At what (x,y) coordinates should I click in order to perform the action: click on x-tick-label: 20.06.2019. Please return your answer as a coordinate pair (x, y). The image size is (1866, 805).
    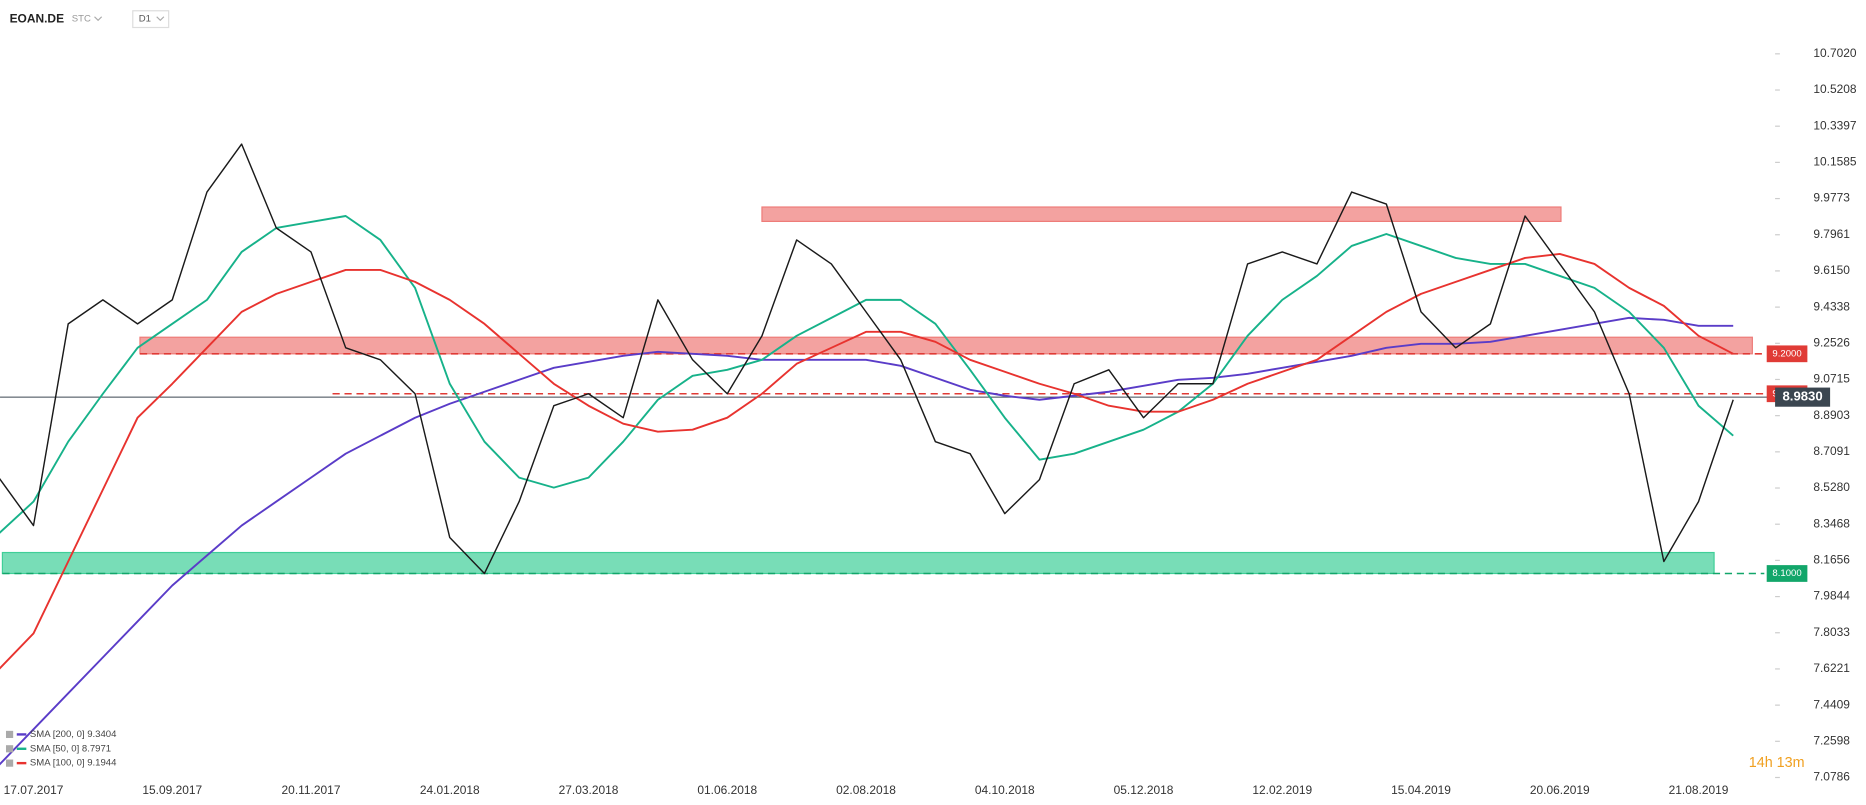
    Looking at the image, I should click on (1560, 790).